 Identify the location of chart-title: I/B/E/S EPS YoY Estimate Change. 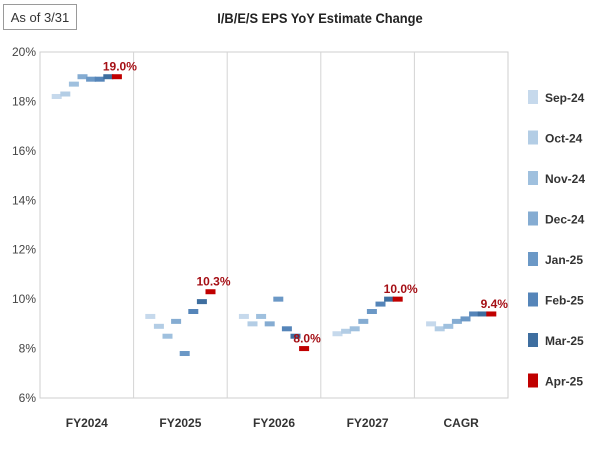
(320, 18).